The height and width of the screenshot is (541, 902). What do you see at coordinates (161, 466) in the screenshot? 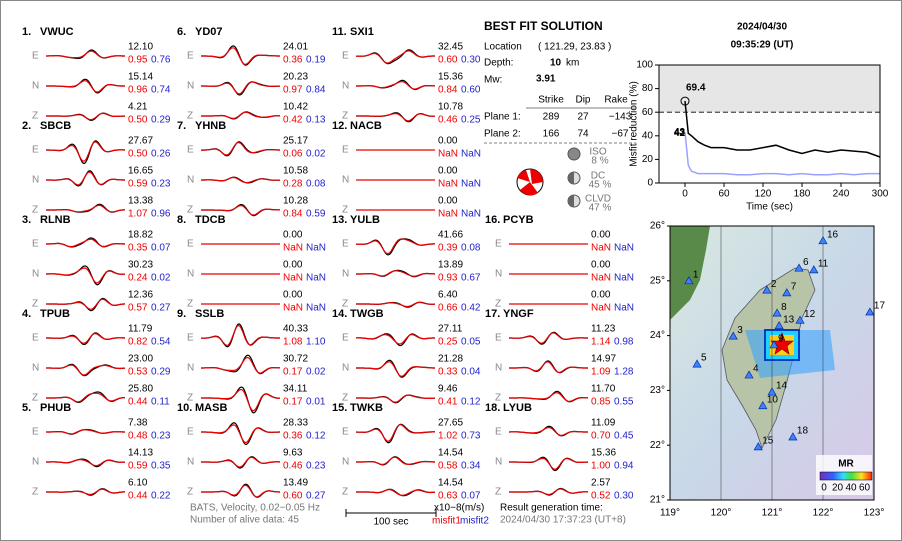
I see `misfit2: 0.35` at bounding box center [161, 466].